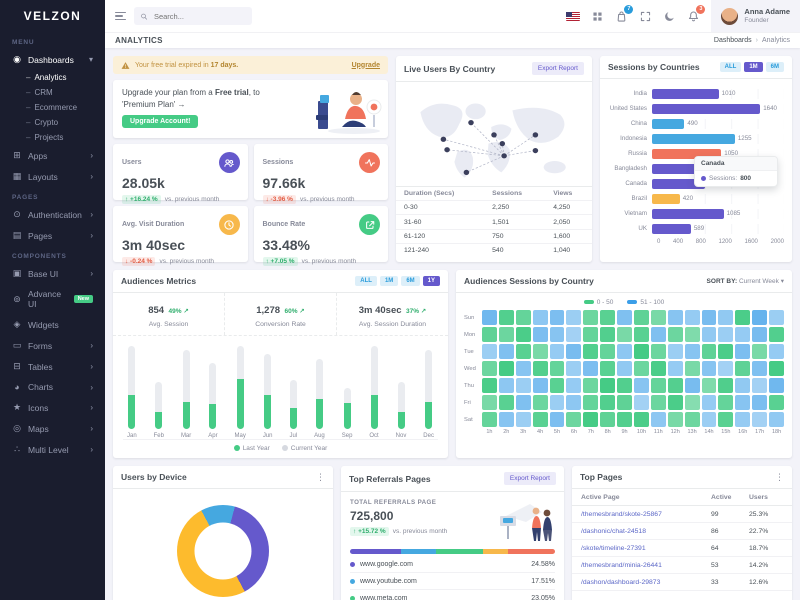 The width and height of the screenshot is (800, 600). I want to click on referral-site: www.meta.com, so click(384, 597).